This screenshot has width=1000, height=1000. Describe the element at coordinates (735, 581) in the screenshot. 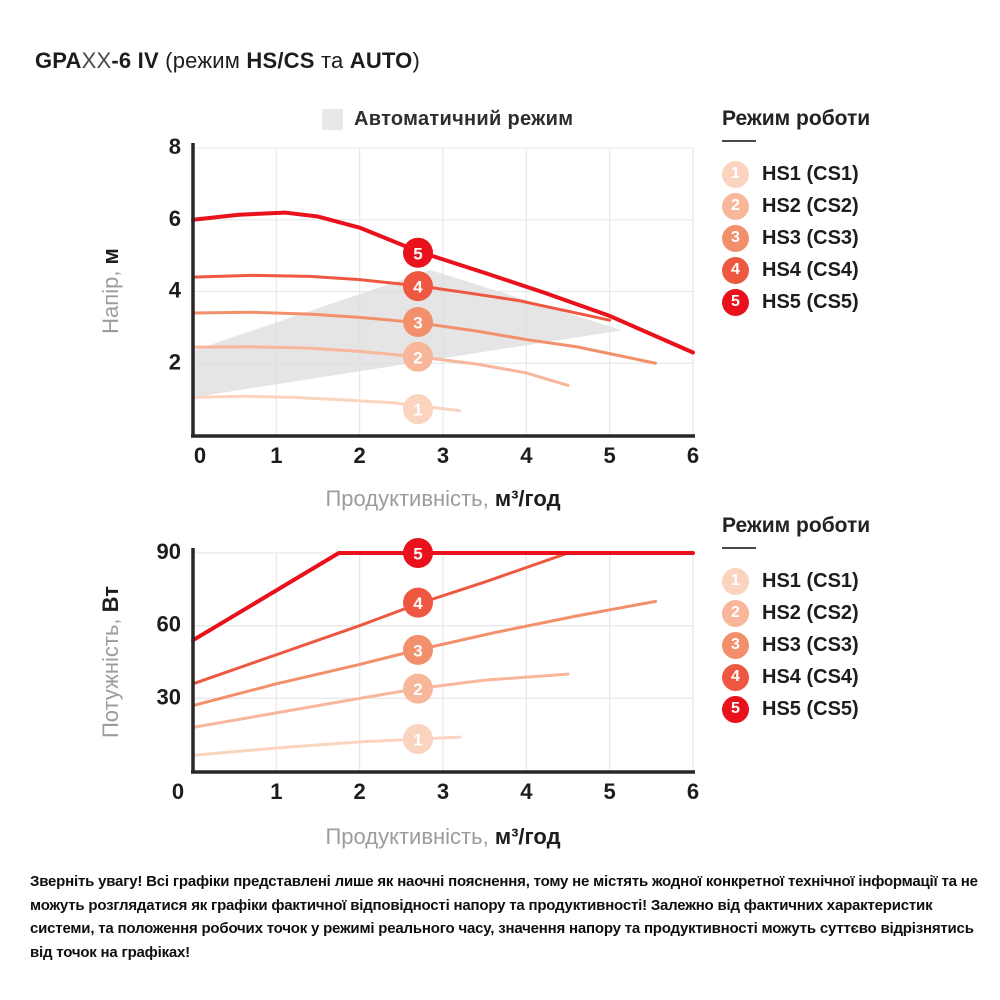

I see `legend-mode-badge: 1` at that location.